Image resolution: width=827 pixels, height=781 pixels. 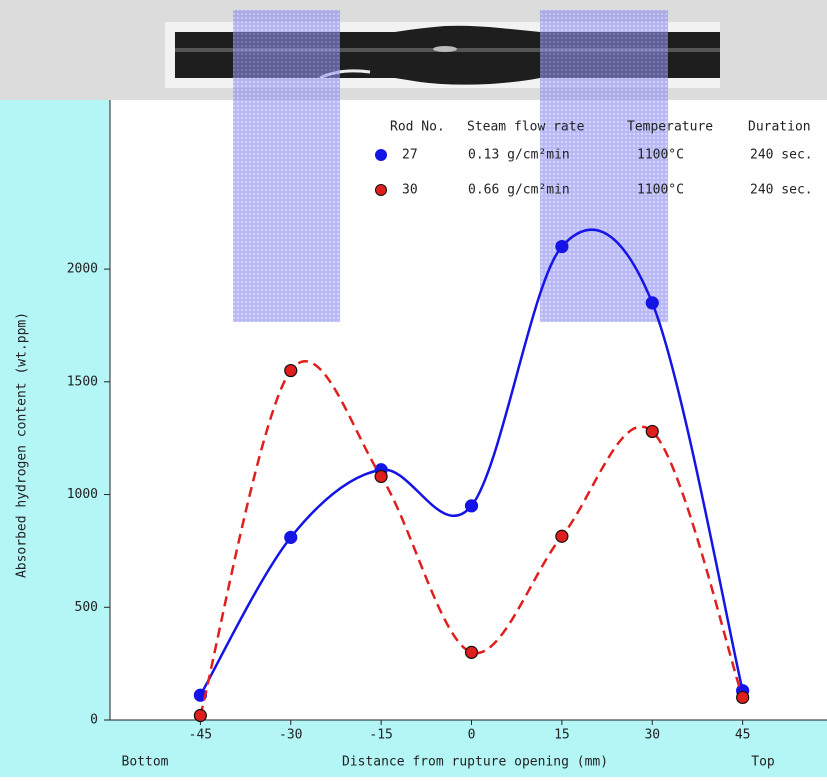 I want to click on x-tick-label: -30, so click(x=290, y=735).